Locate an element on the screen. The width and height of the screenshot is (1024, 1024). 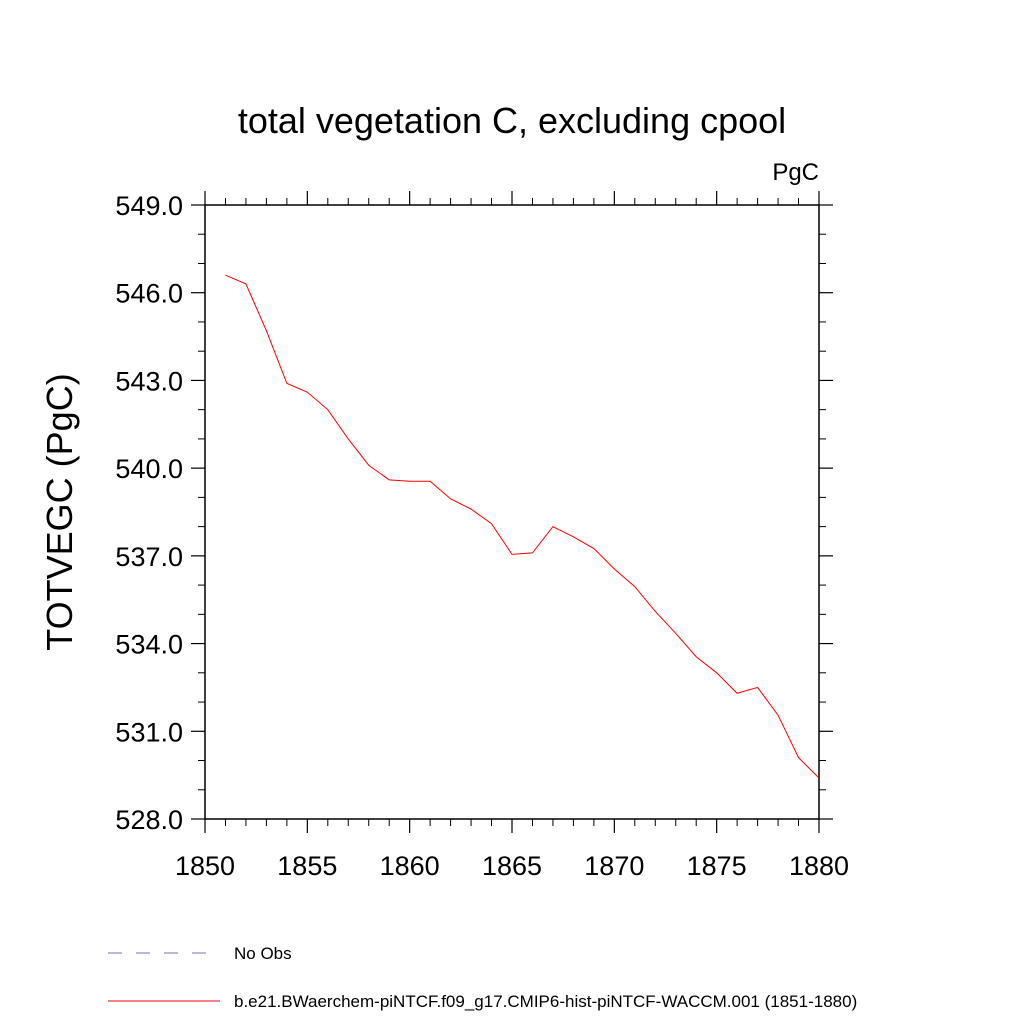
y-tick-label: 534.0 is located at coordinates (149, 645).